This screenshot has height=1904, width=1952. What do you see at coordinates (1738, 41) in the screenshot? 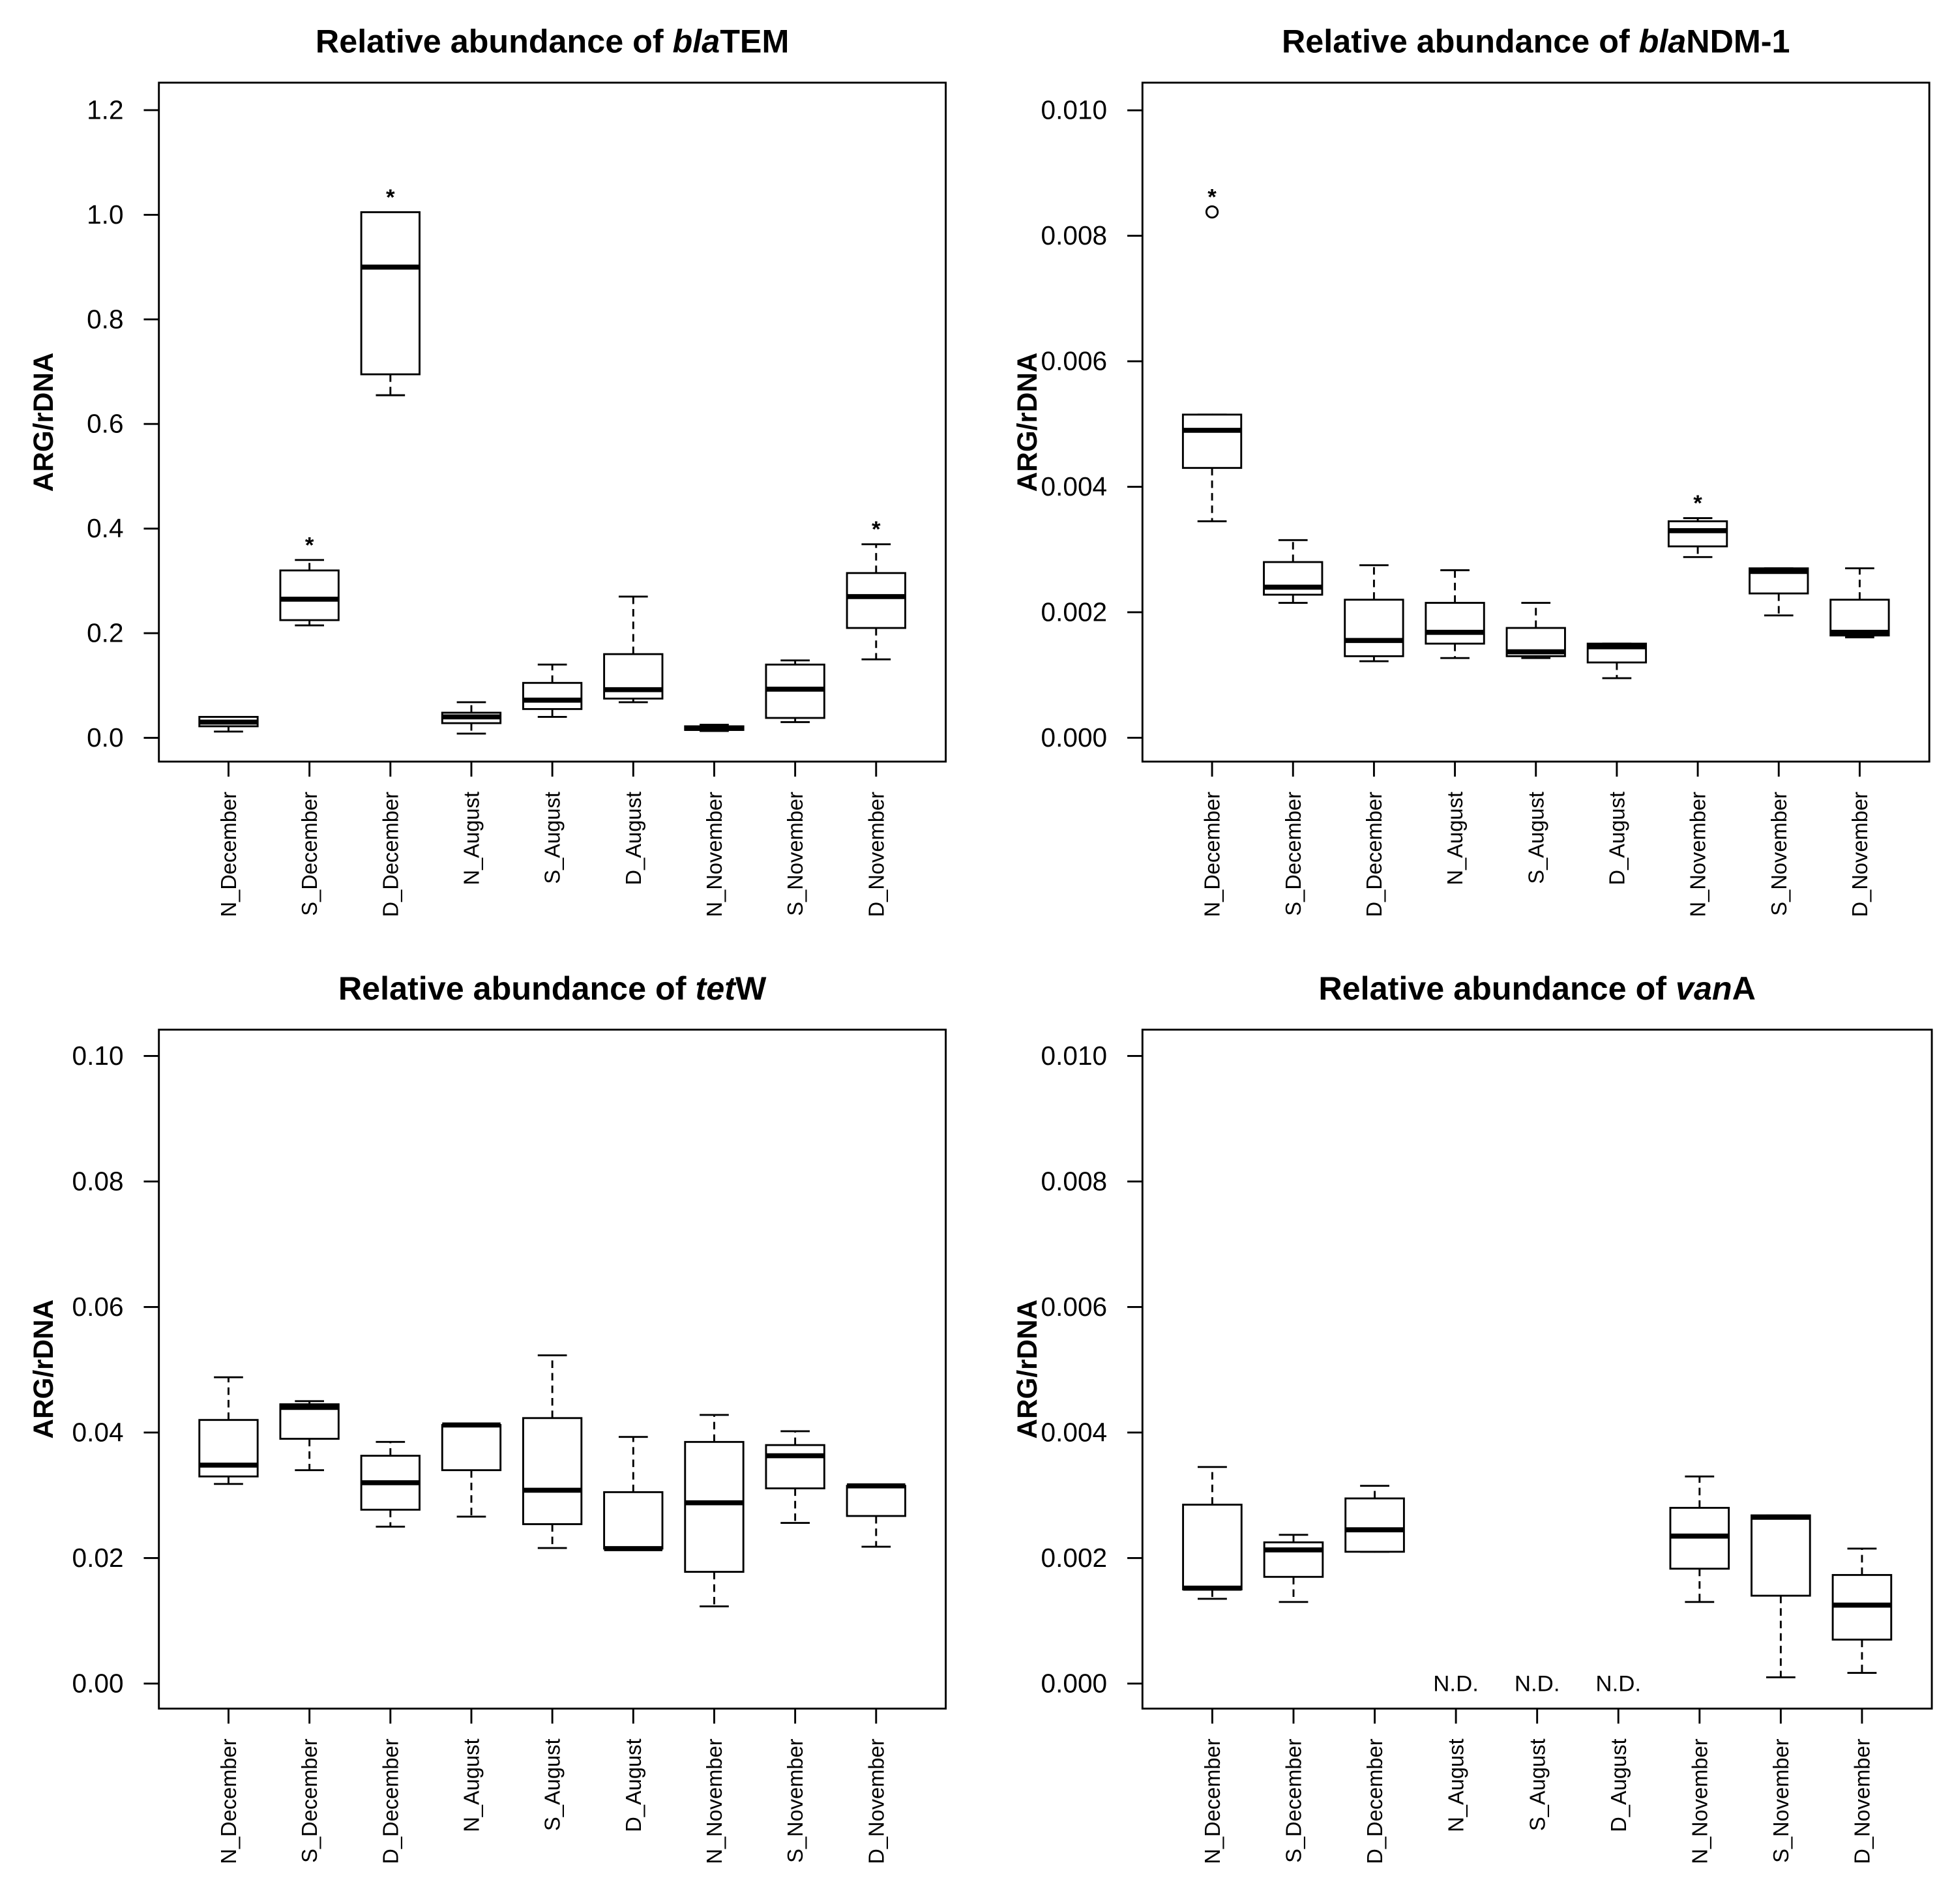
I see `title-part: NDM-1` at bounding box center [1738, 41].